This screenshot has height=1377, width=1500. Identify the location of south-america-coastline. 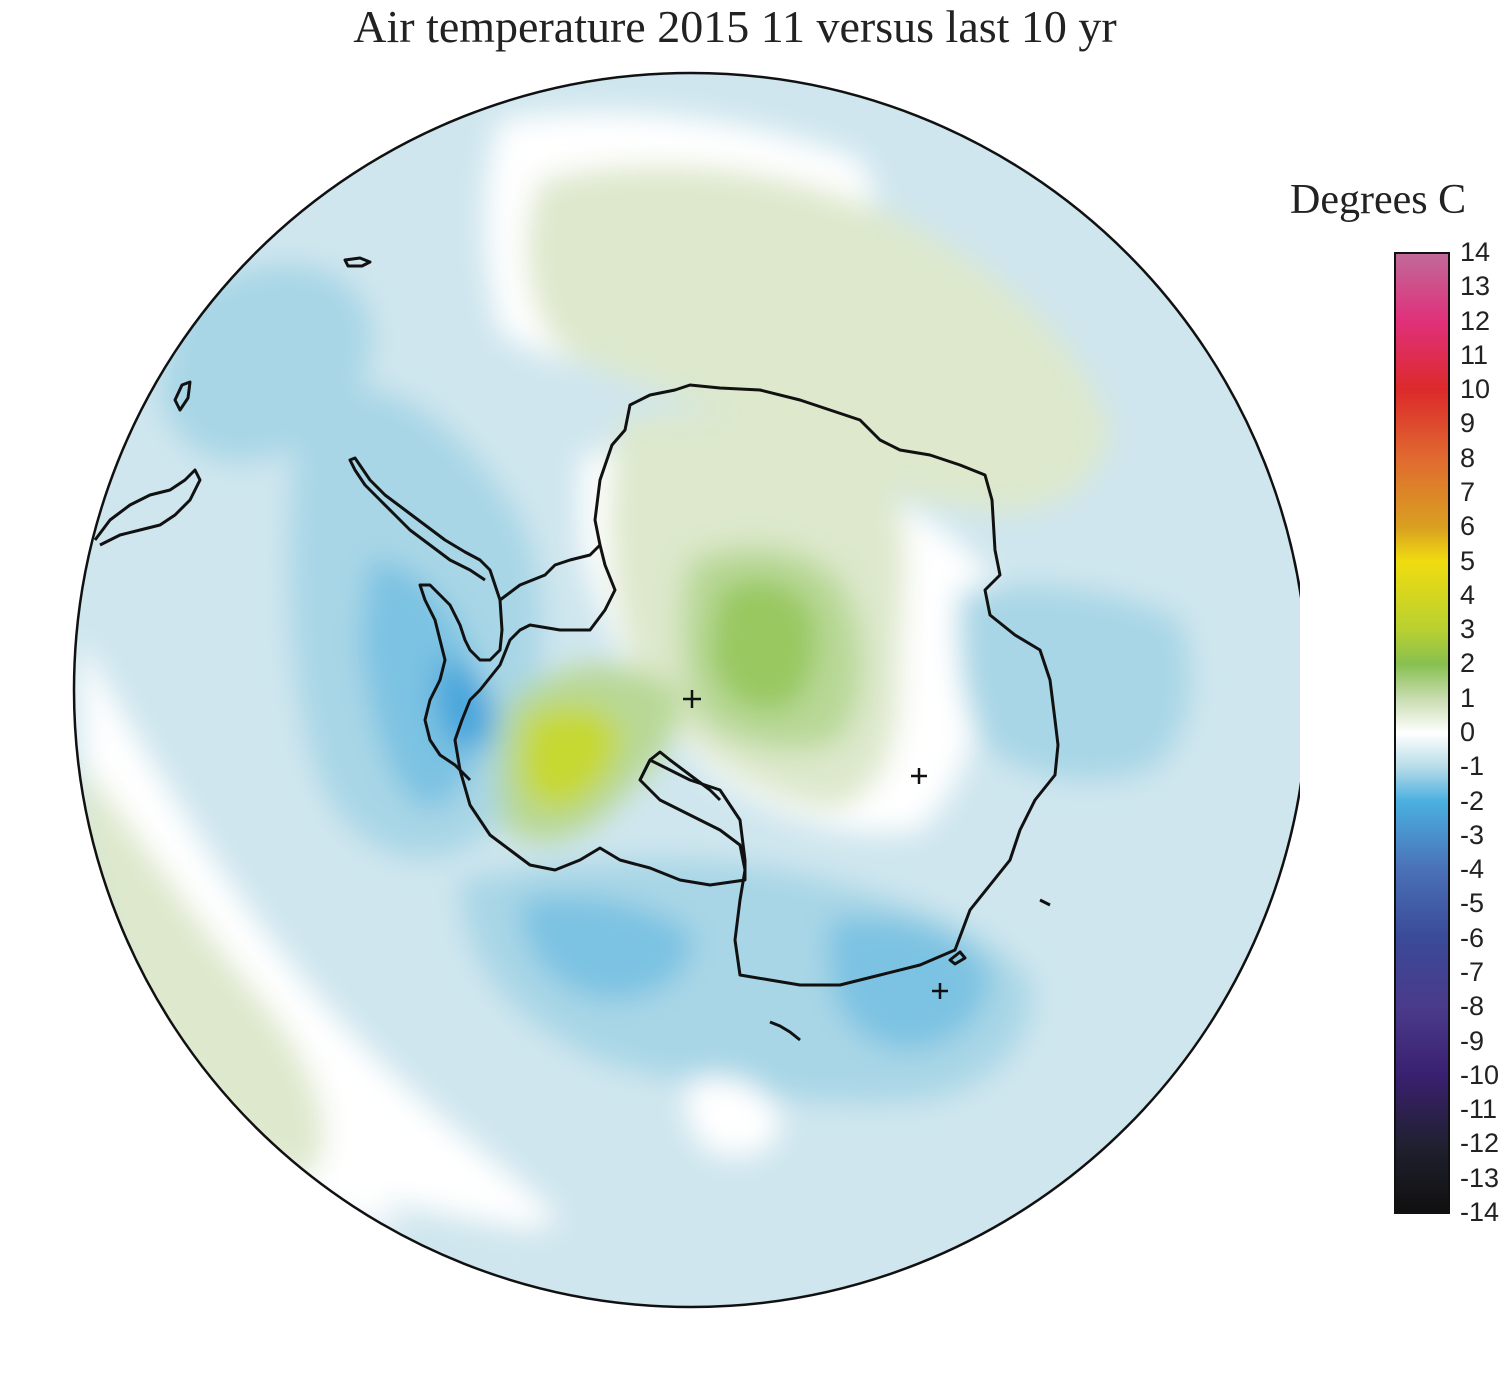
(147, 507).